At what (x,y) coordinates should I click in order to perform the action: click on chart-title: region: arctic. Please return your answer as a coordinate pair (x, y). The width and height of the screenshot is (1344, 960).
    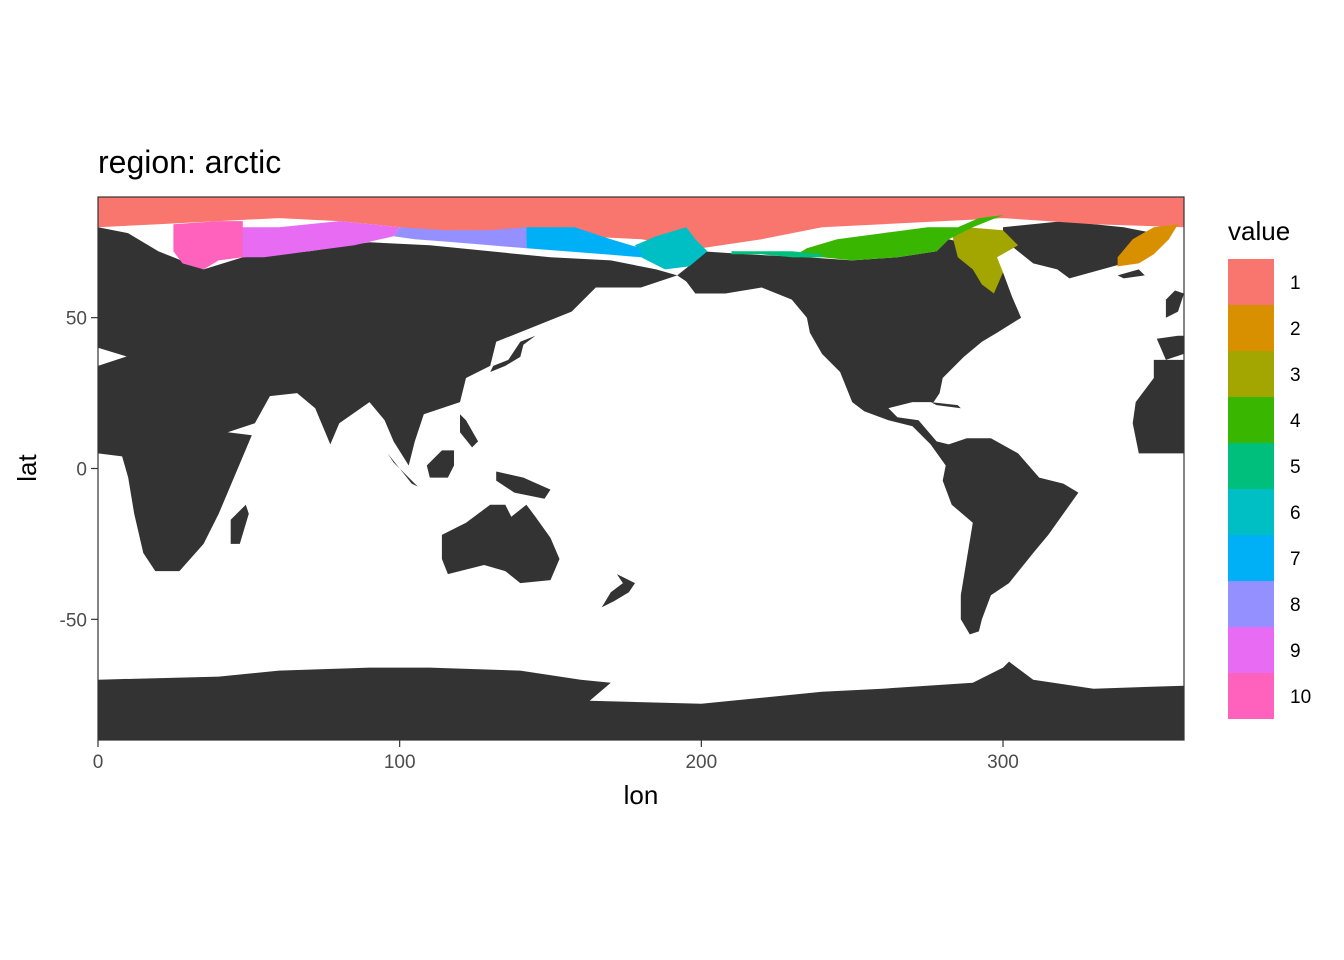
    Looking at the image, I should click on (189, 162).